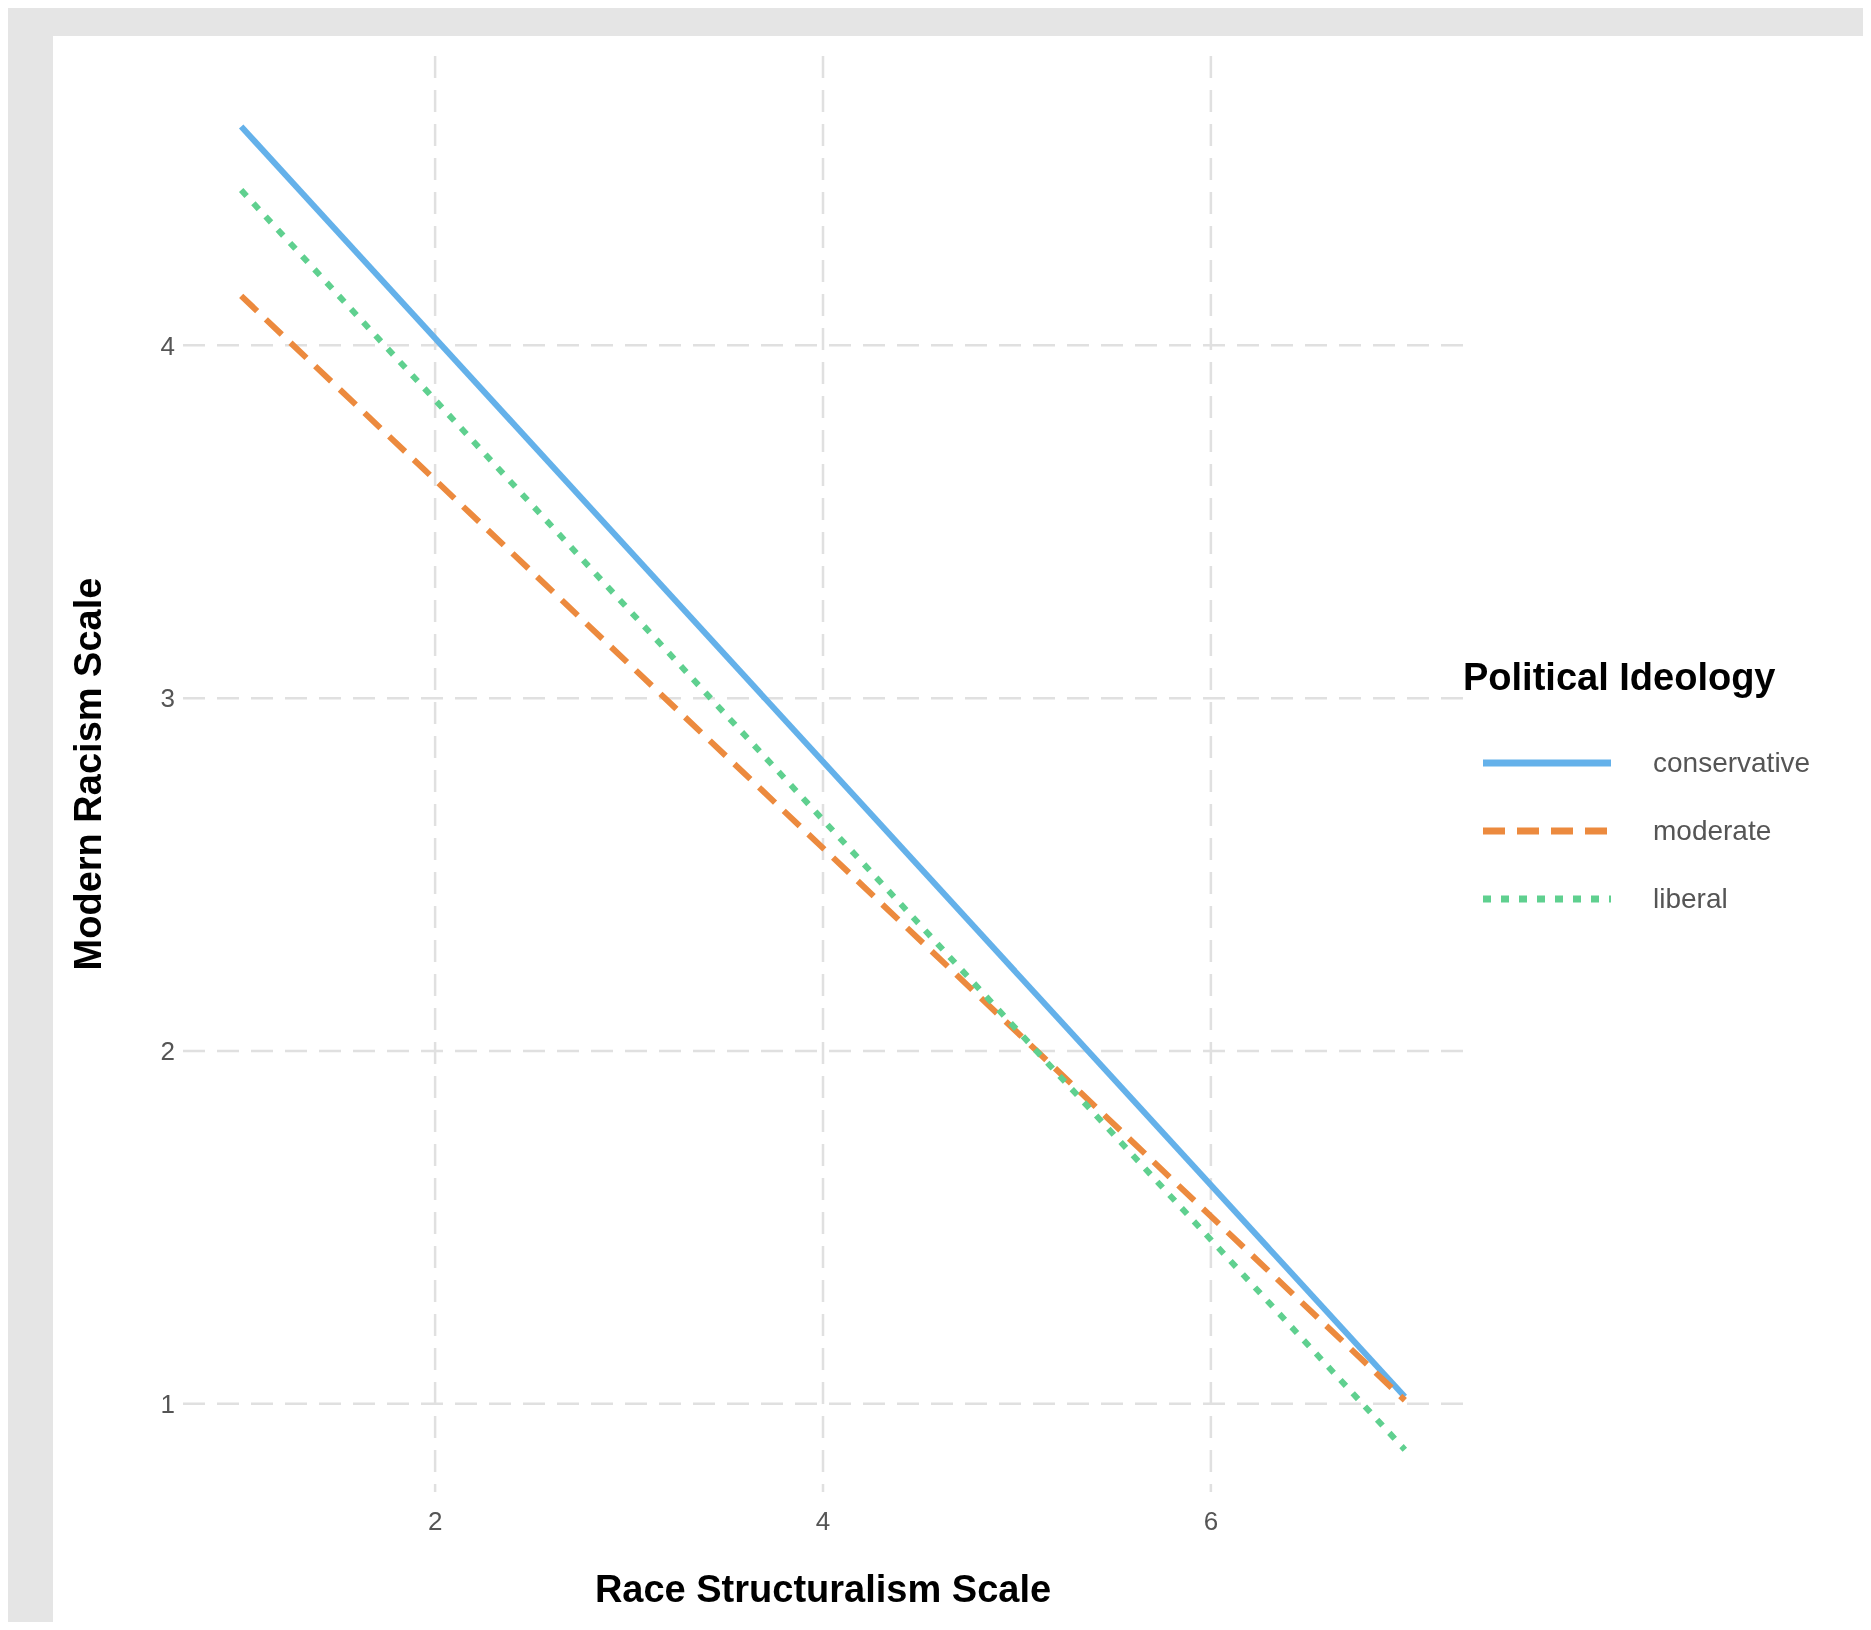 Image resolution: width=1871 pixels, height=1630 pixels. Describe the element at coordinates (1211, 1521) in the screenshot. I see `x-tick-label: 6` at that location.